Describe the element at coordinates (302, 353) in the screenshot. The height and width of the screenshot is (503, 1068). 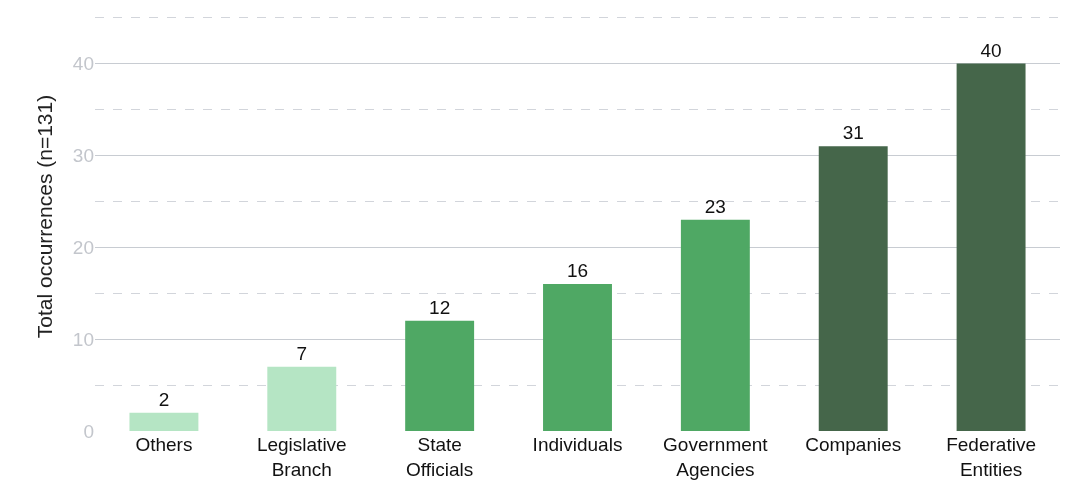
I see `data-label: 7` at that location.